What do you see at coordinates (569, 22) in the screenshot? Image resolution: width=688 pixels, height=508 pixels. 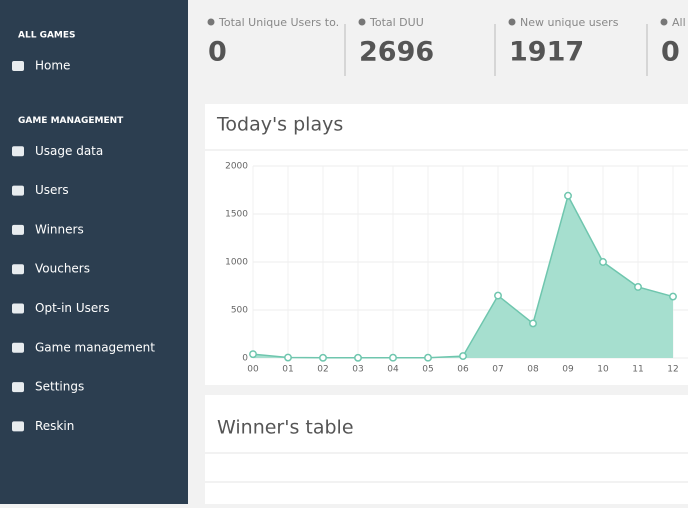 I see `stat-label: New unique users` at bounding box center [569, 22].